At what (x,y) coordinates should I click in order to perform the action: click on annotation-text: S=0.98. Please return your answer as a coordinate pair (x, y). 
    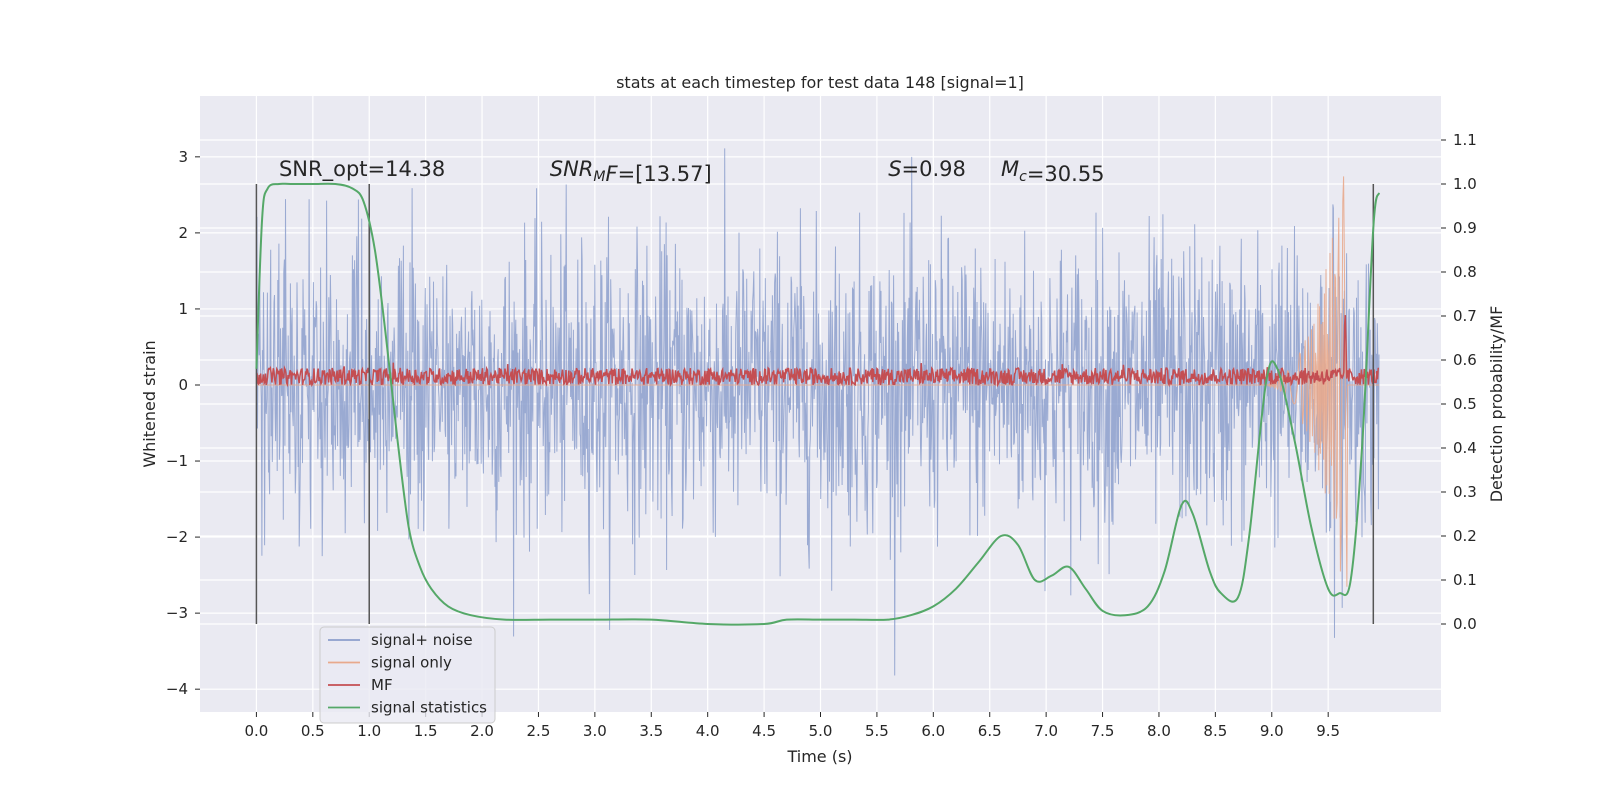
    Looking at the image, I should click on (927, 169).